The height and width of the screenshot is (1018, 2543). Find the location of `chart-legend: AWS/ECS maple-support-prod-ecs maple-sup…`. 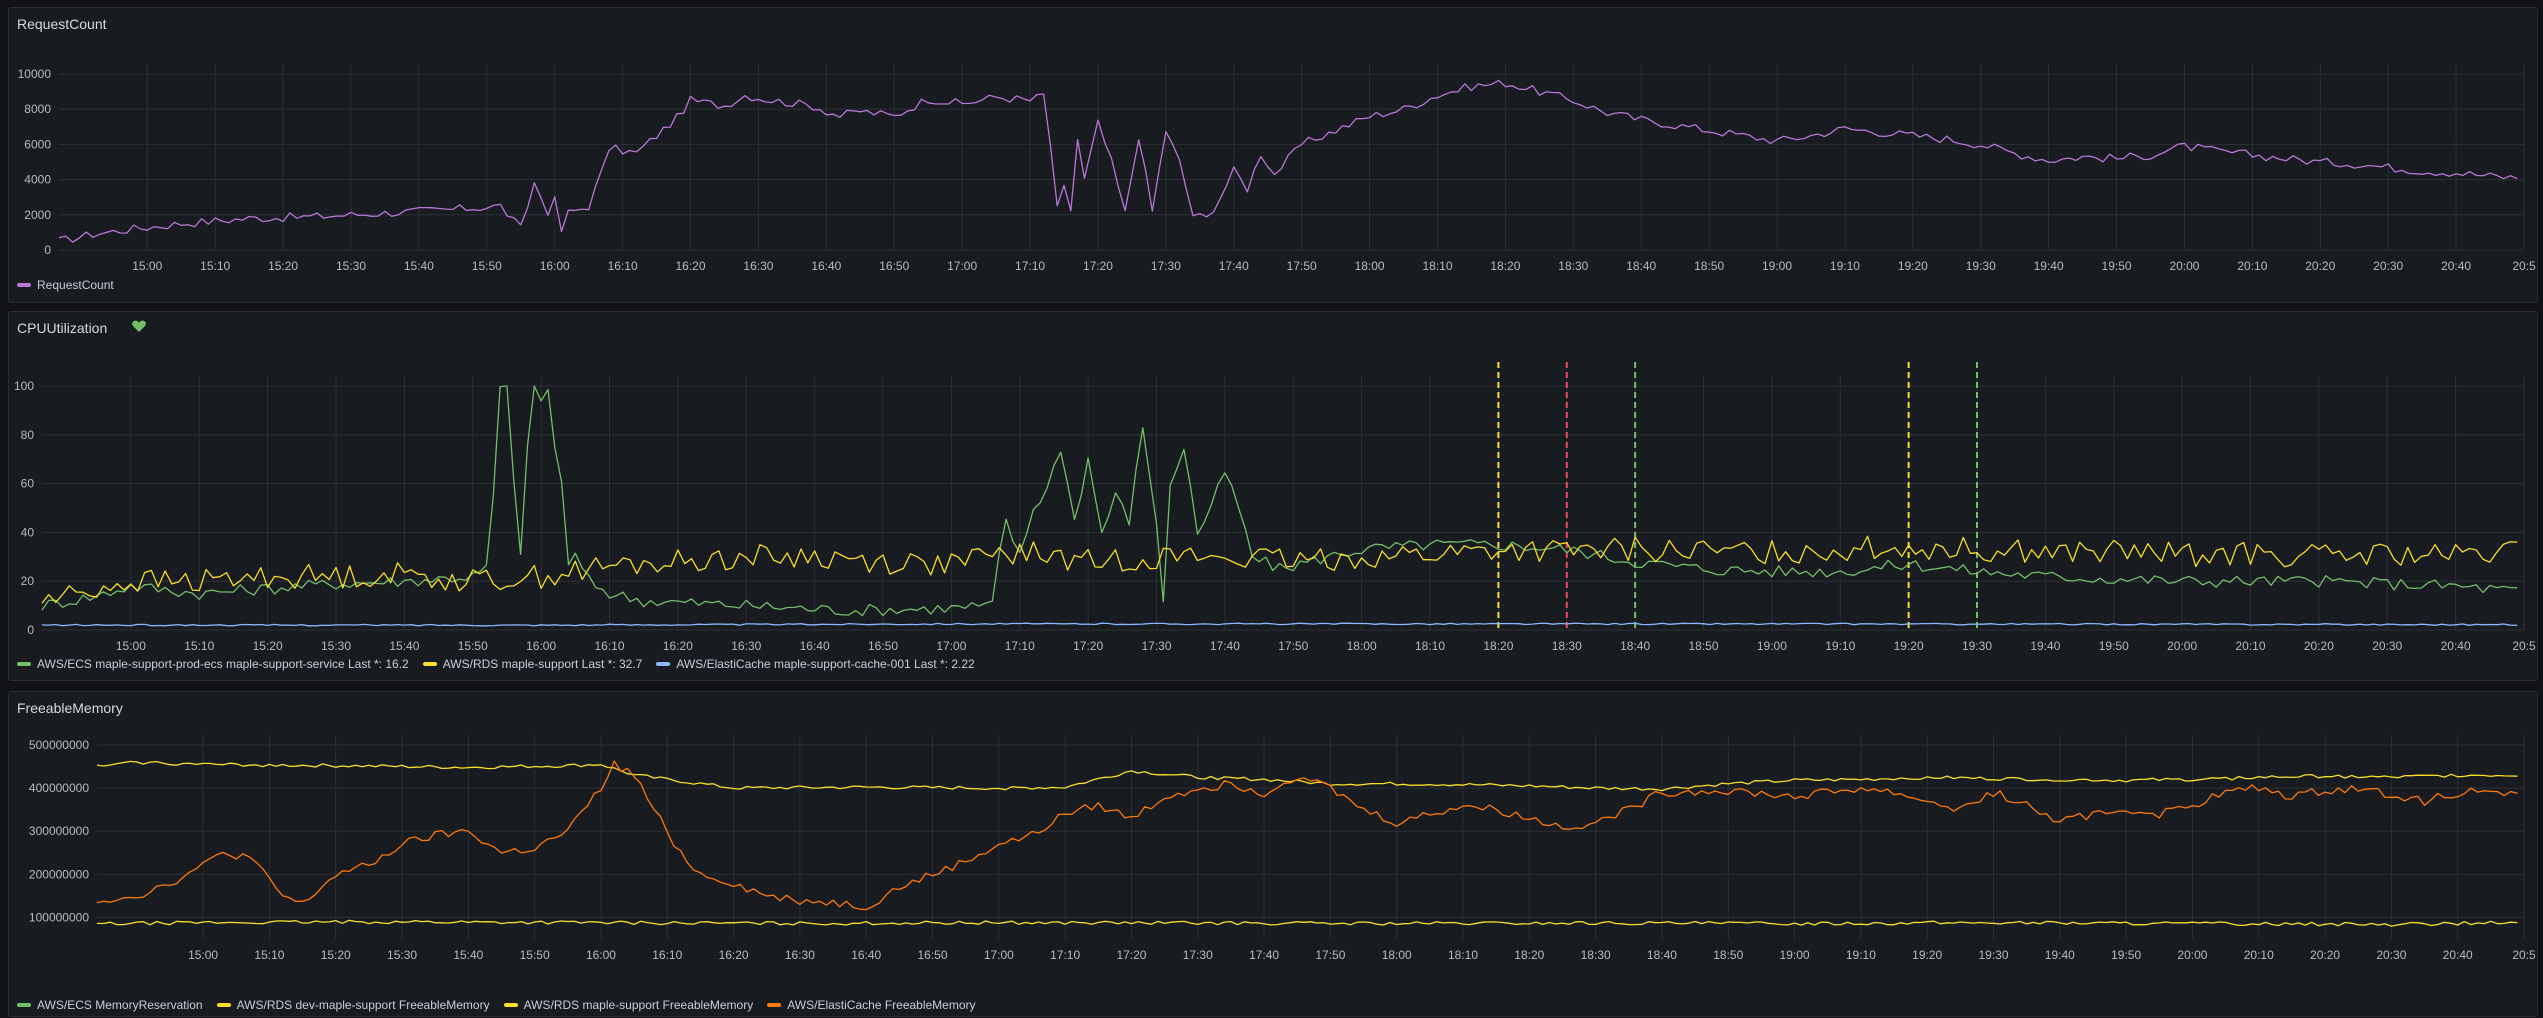

chart-legend: AWS/ECS maple-support-prod-ecs maple-sup… is located at coordinates (496, 664).